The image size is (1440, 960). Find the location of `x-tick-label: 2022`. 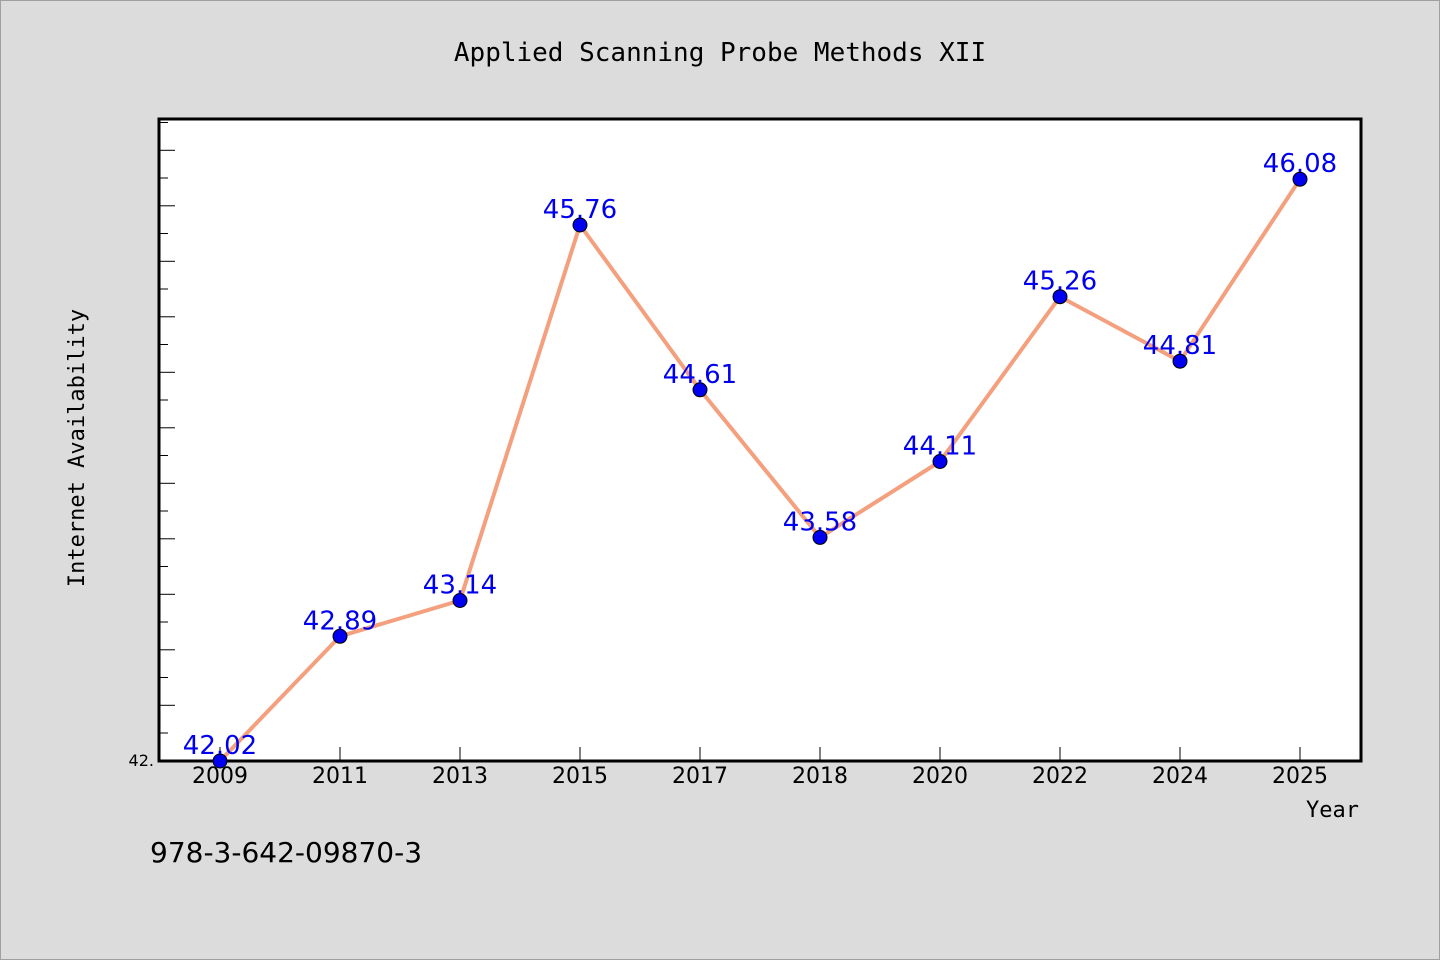

x-tick-label: 2022 is located at coordinates (1060, 776).